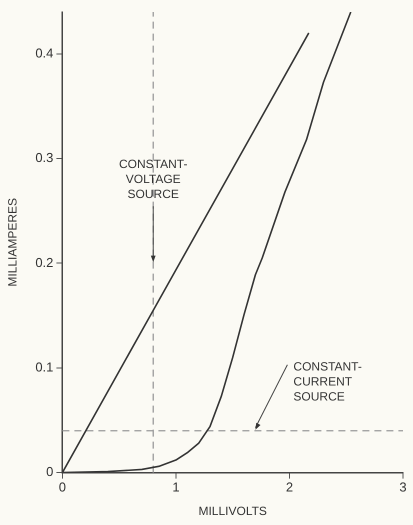  What do you see at coordinates (403, 487) in the screenshot?
I see `x-tick-label: 3` at bounding box center [403, 487].